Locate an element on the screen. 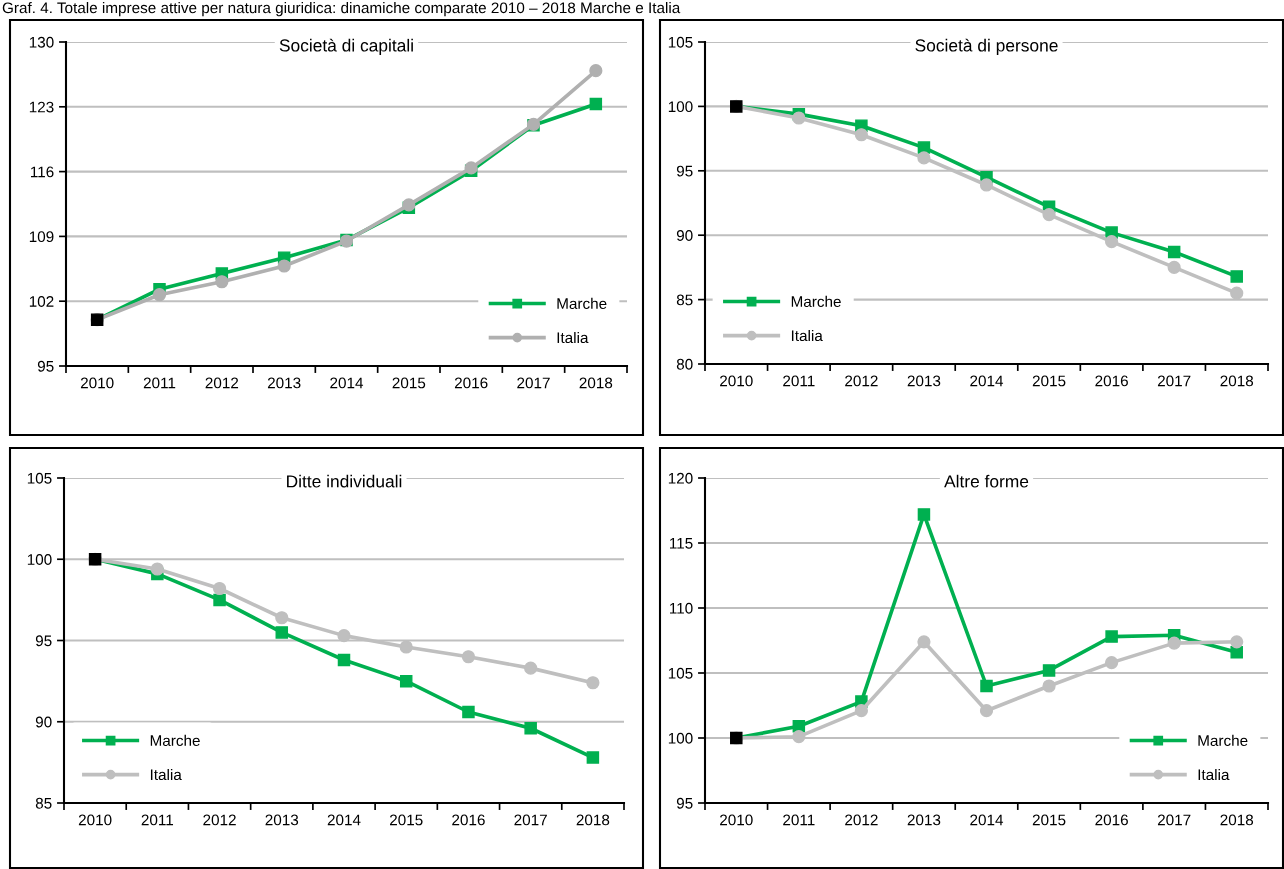 The height and width of the screenshot is (869, 1284). y-tick-label: 110 is located at coordinates (681, 608).